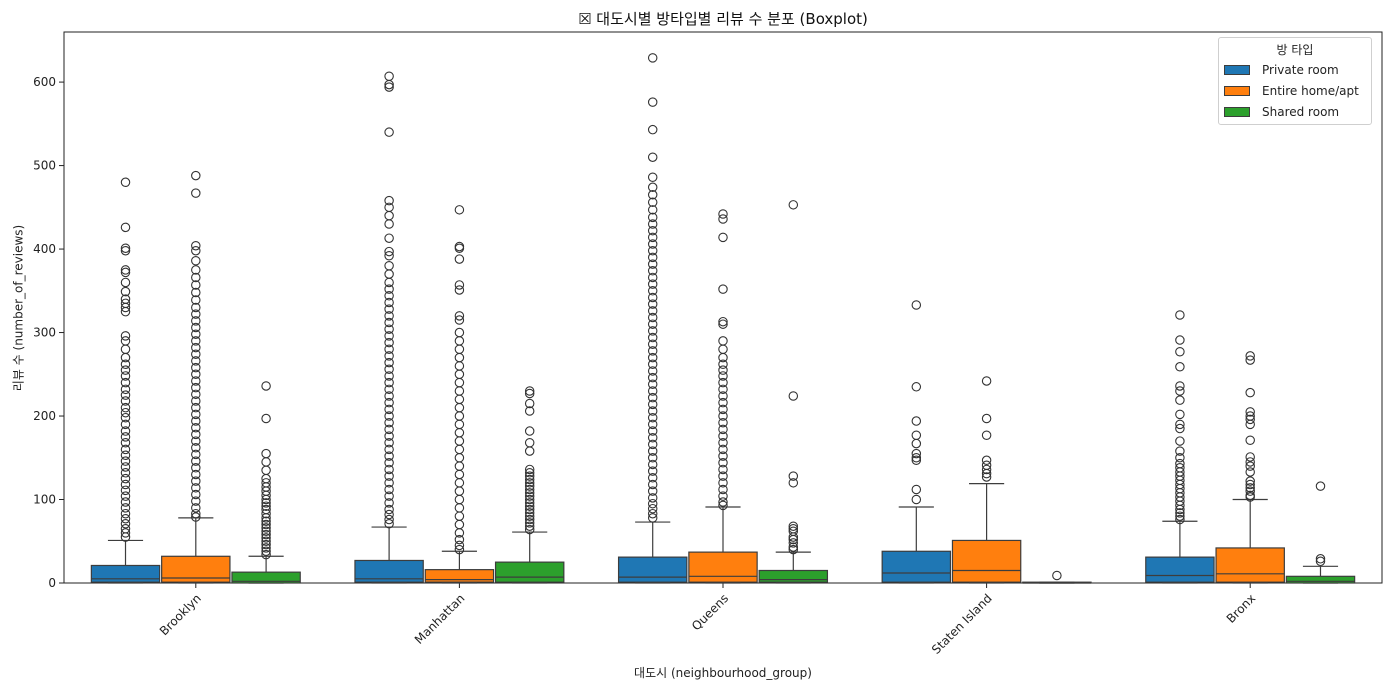  Describe the element at coordinates (180, 614) in the screenshot. I see `x-tick-label: Brooklyn` at that location.